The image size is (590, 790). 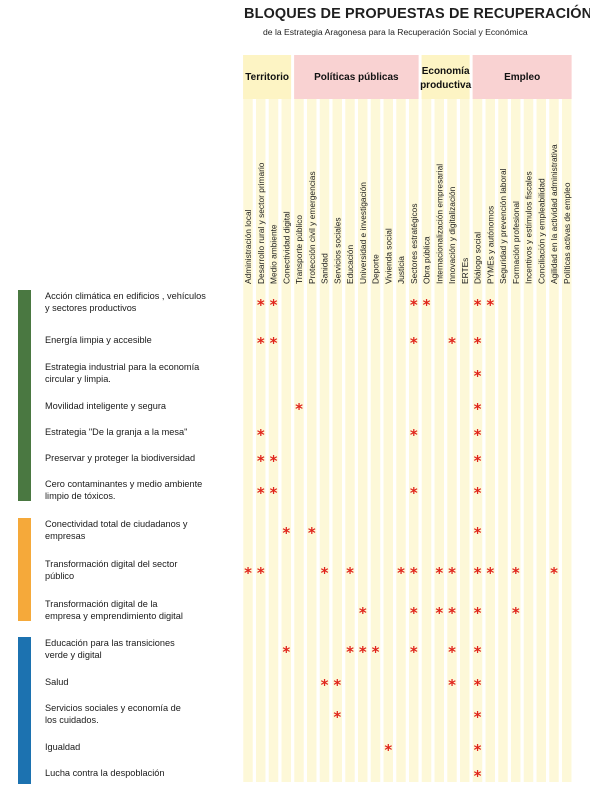 What do you see at coordinates (261, 223) in the screenshot?
I see `column-label: Desarrollo rural y sector primario` at bounding box center [261, 223].